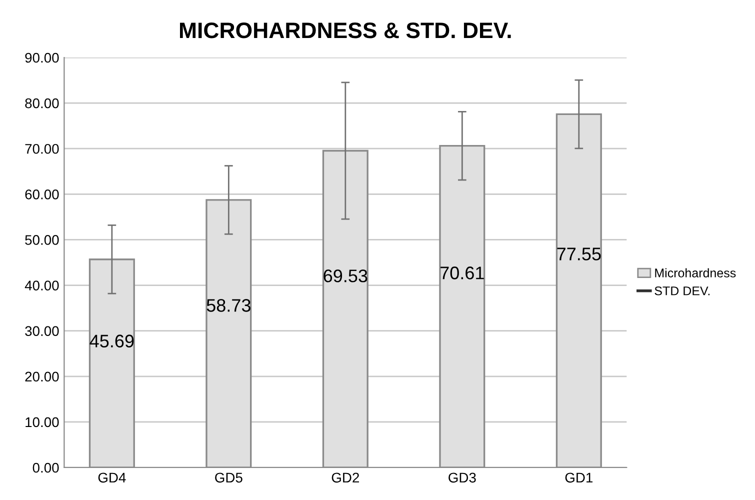 This screenshot has height=500, width=755. What do you see at coordinates (228, 305) in the screenshot?
I see `data-label: 58.73` at bounding box center [228, 305].